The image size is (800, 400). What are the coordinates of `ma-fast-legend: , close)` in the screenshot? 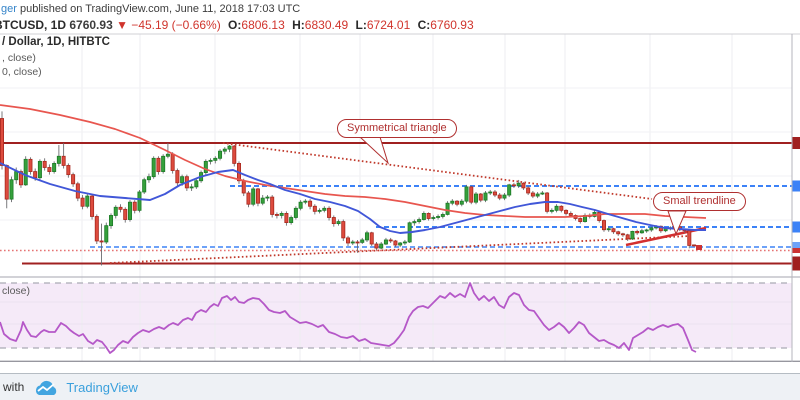 It's located at (19, 58).